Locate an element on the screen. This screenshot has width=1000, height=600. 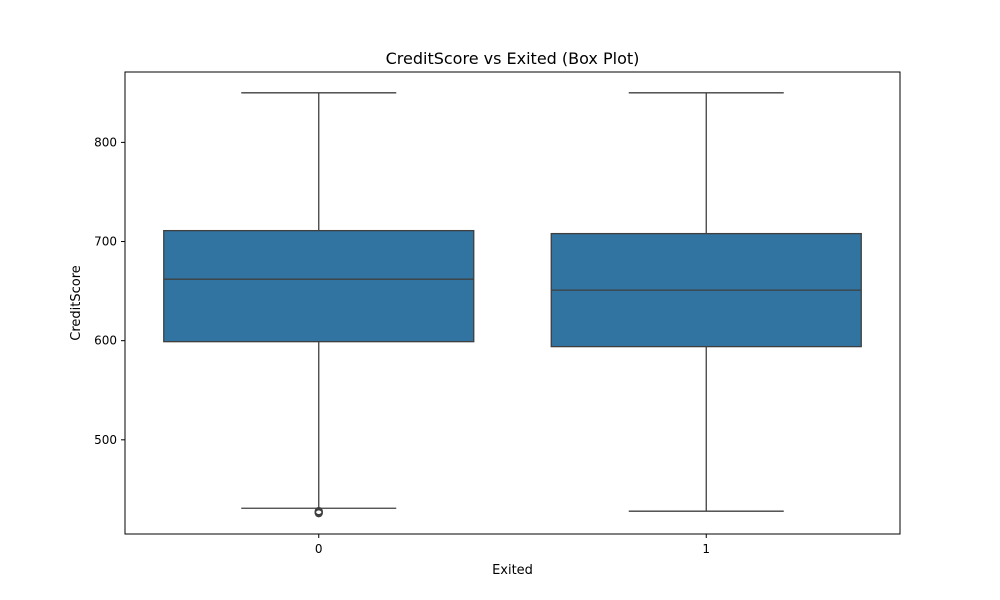
chart-title: CreditScore vs Exited (Box Plot) is located at coordinates (513, 58).